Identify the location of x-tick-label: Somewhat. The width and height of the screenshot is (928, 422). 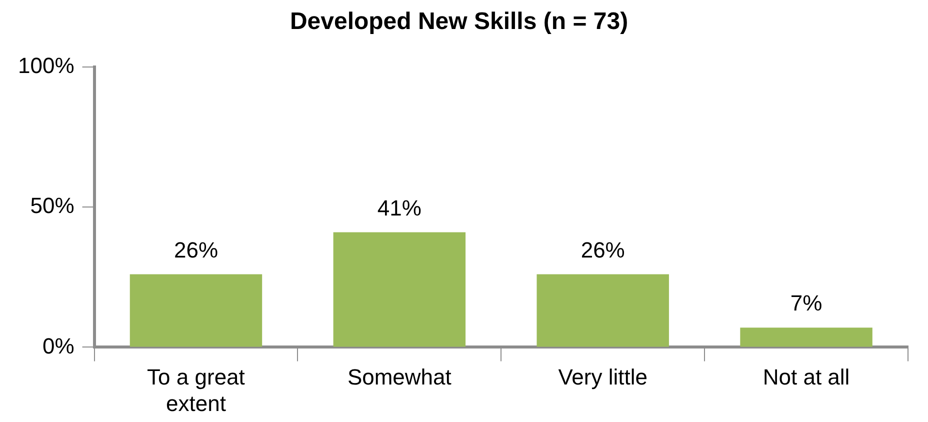
(399, 377).